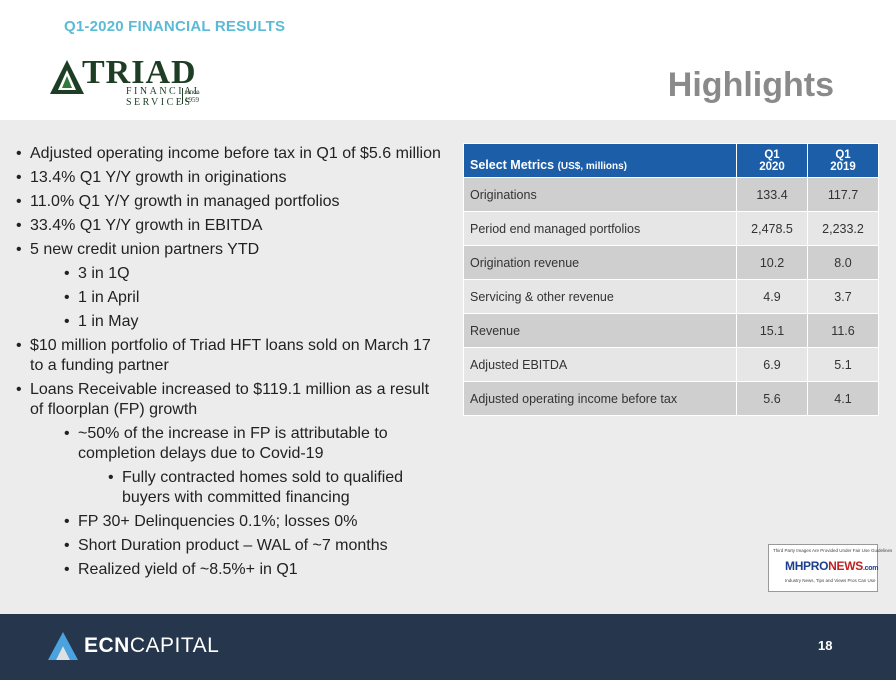 Image resolution: width=896 pixels, height=680 pixels. Describe the element at coordinates (843, 154) in the screenshot. I see `q1-2019-header-line1: Q1` at that location.